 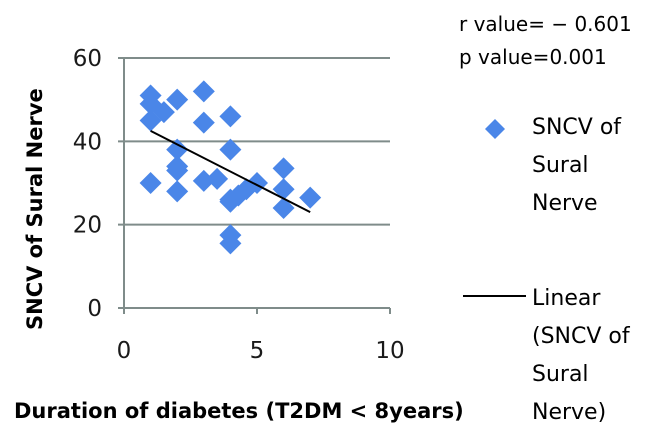 I want to click on legend-diamond-marker, so click(x=495, y=129).